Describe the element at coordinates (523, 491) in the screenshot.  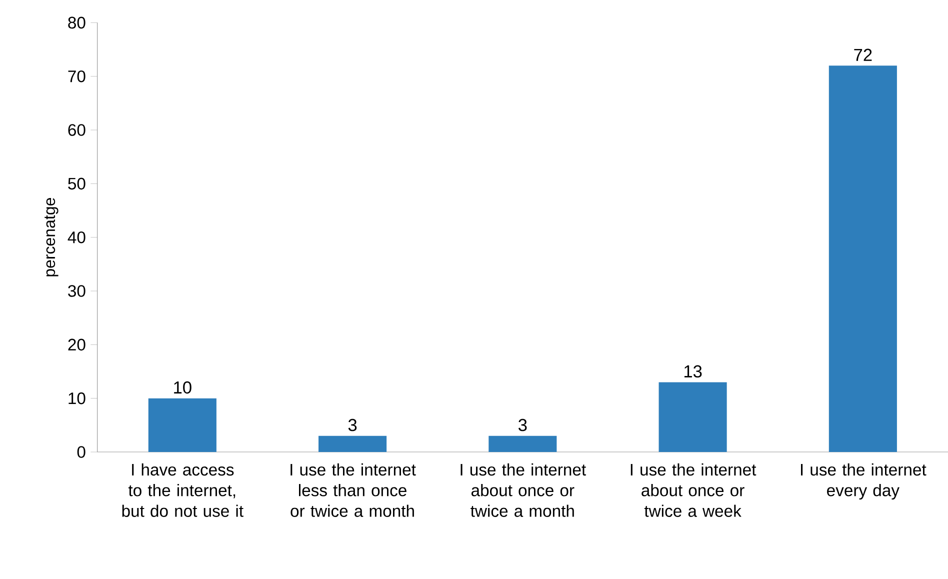
I see `x-tick-label: I use the internet about once or twice a month` at that location.